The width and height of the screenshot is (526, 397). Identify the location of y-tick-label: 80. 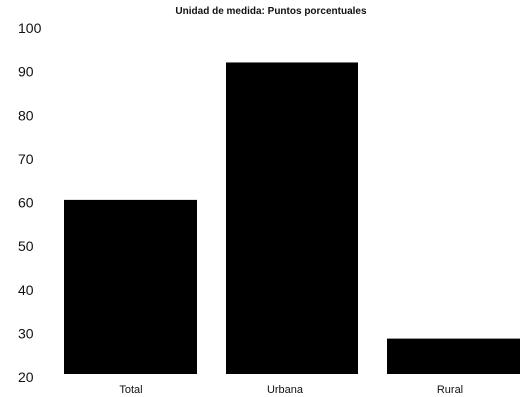
(26, 115).